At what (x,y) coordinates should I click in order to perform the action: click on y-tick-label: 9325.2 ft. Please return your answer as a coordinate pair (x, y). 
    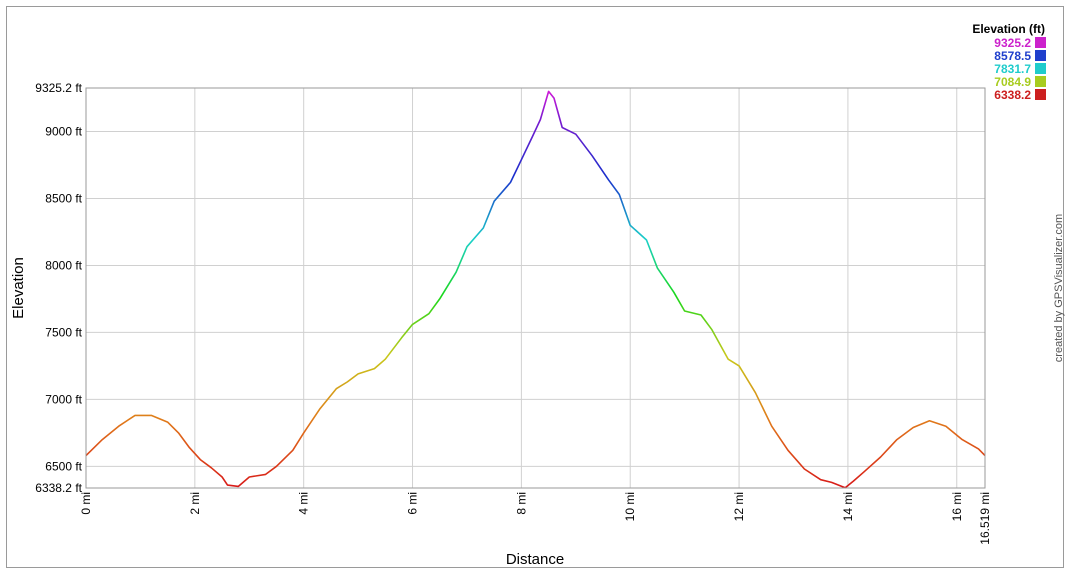
    Looking at the image, I should click on (58, 88).